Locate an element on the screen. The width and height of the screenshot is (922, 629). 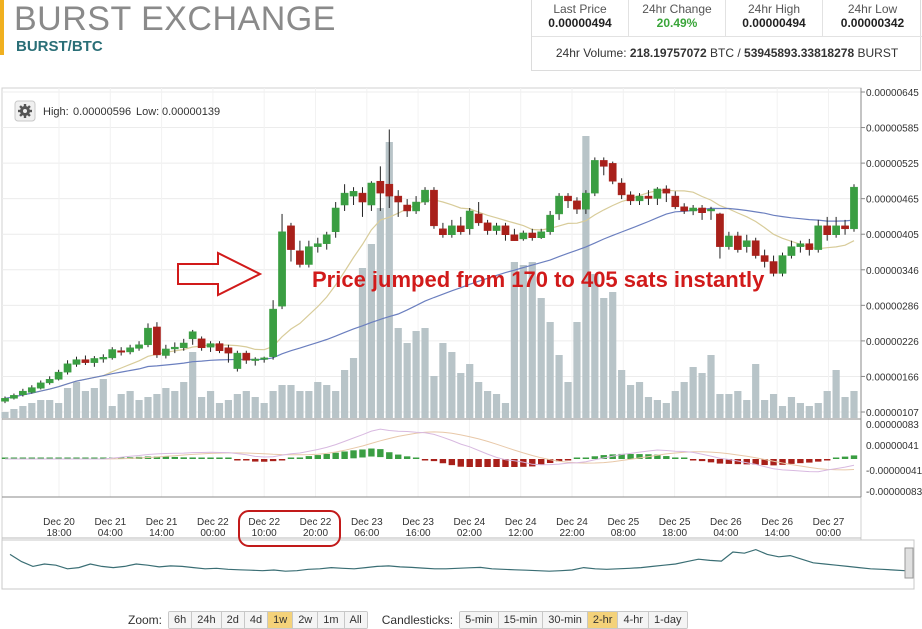
zoom-6h-button: 6h is located at coordinates (181, 620).